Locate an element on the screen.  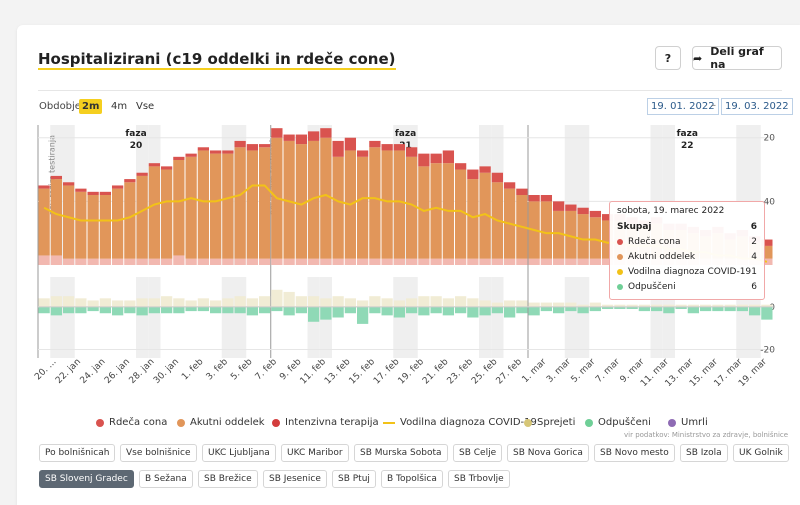
tooltip-row: Vodilna diagnoza COVID-19 1 is located at coordinates (687, 271).